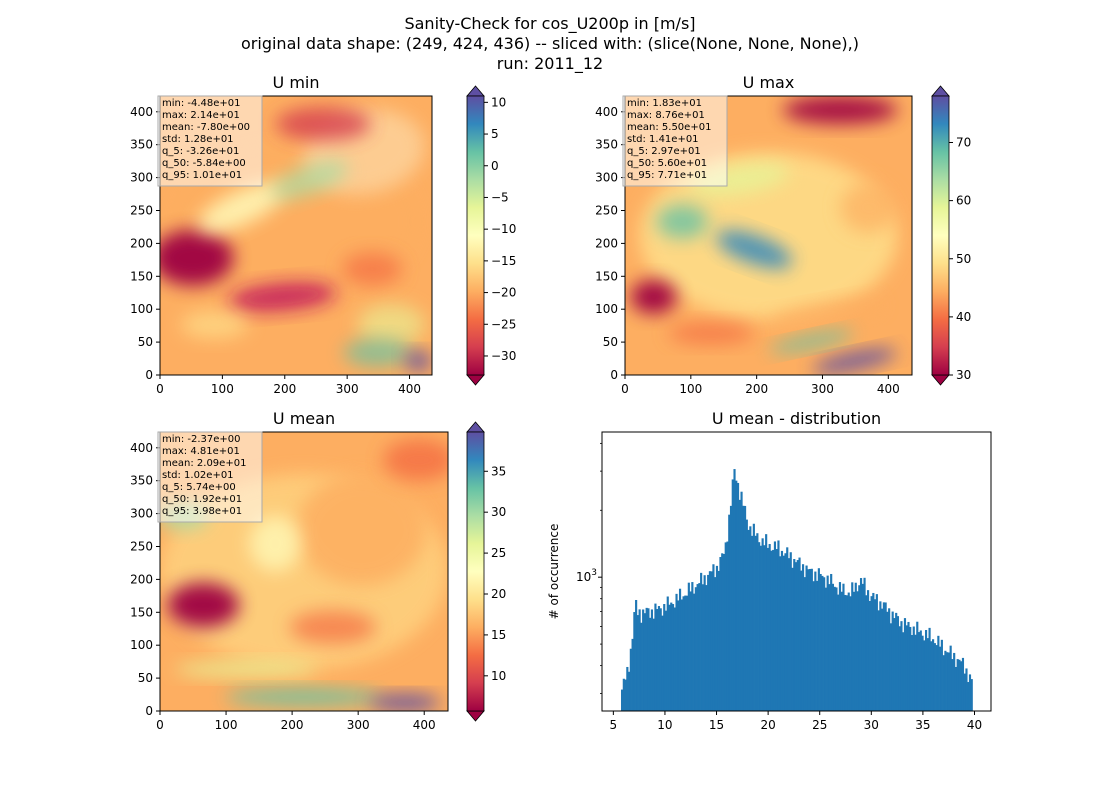 Image resolution: width=1100 pixels, height=800 pixels. What do you see at coordinates (963, 259) in the screenshot?
I see `colorbar-tick-label: 50` at bounding box center [963, 259].